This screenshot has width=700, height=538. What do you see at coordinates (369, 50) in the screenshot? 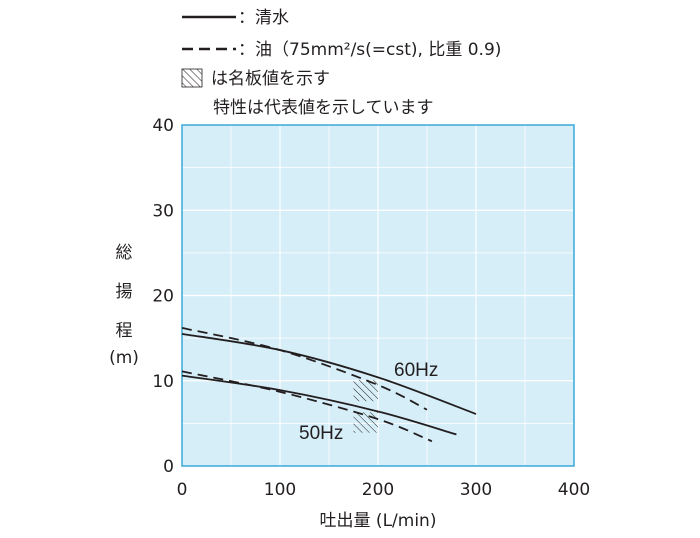
I see `legend-dashed-label: ：油（75mm²/s(=cst), 比重 0.9)` at bounding box center [369, 50].